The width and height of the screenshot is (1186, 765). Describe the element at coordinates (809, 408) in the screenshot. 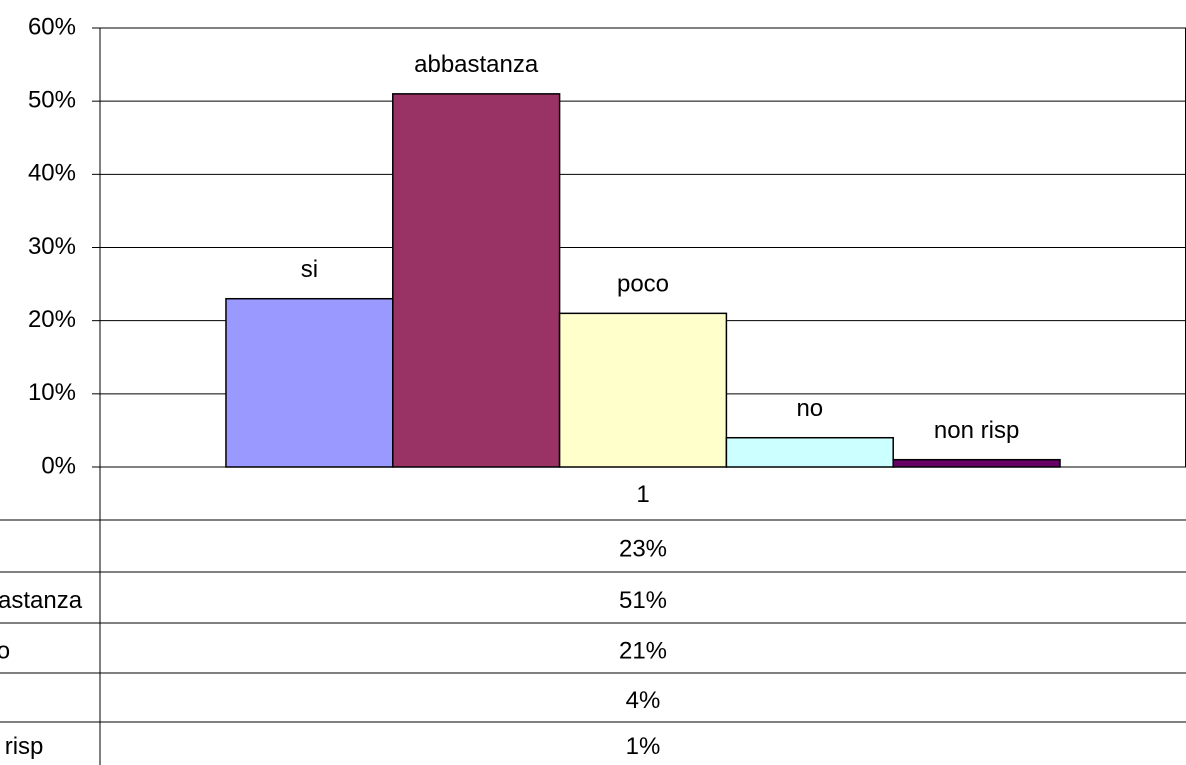

I see `bar-label: no` at that location.